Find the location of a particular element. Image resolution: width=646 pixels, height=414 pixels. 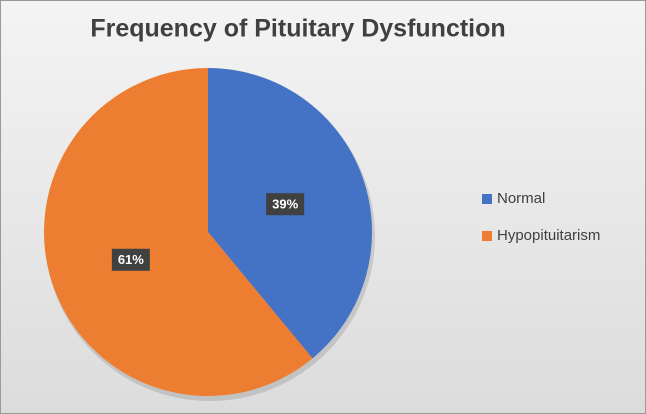

chart-title: Frequency of Pituitary Dysfunction is located at coordinates (297, 29).